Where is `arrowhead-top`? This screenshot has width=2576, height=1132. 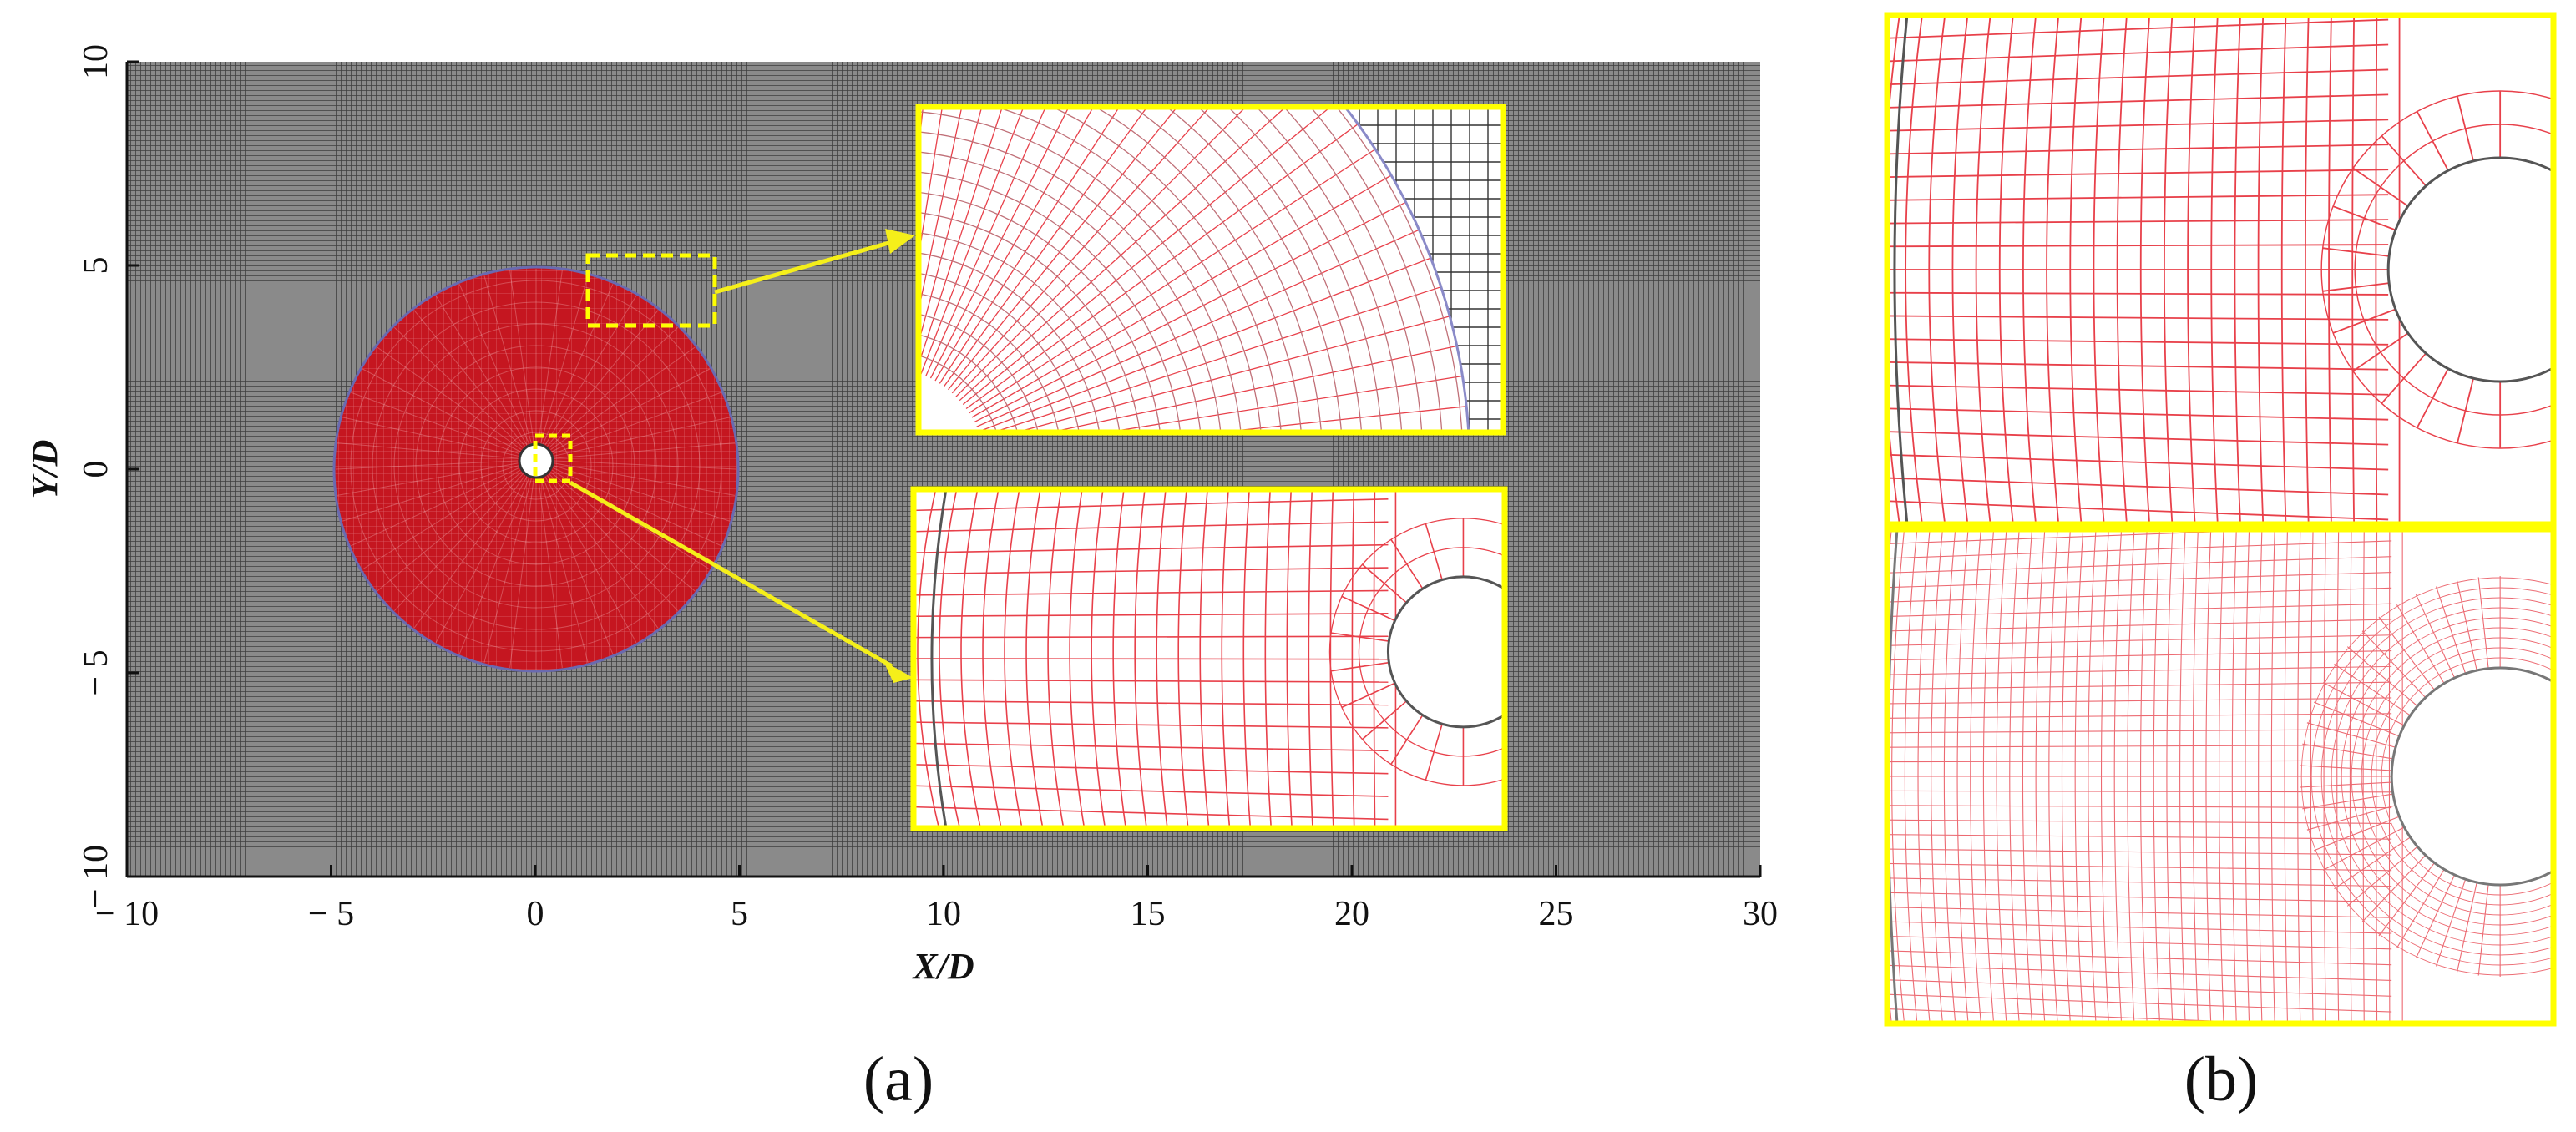 arrowhead-top is located at coordinates (900, 242).